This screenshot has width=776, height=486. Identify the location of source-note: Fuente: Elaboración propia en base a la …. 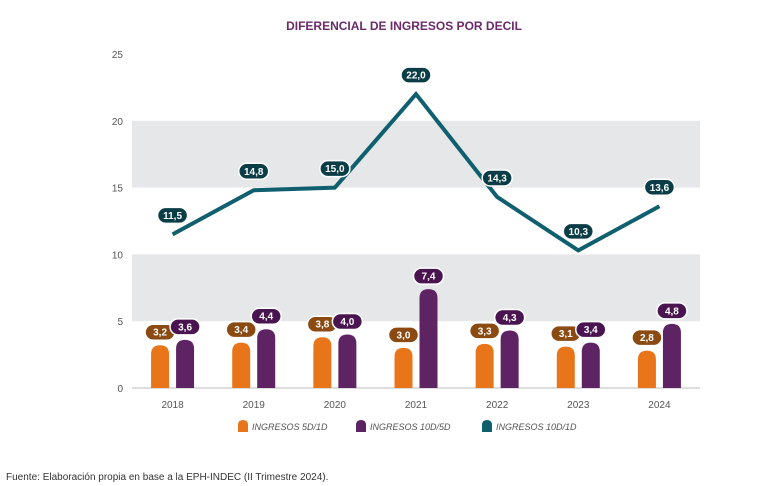
(167, 477).